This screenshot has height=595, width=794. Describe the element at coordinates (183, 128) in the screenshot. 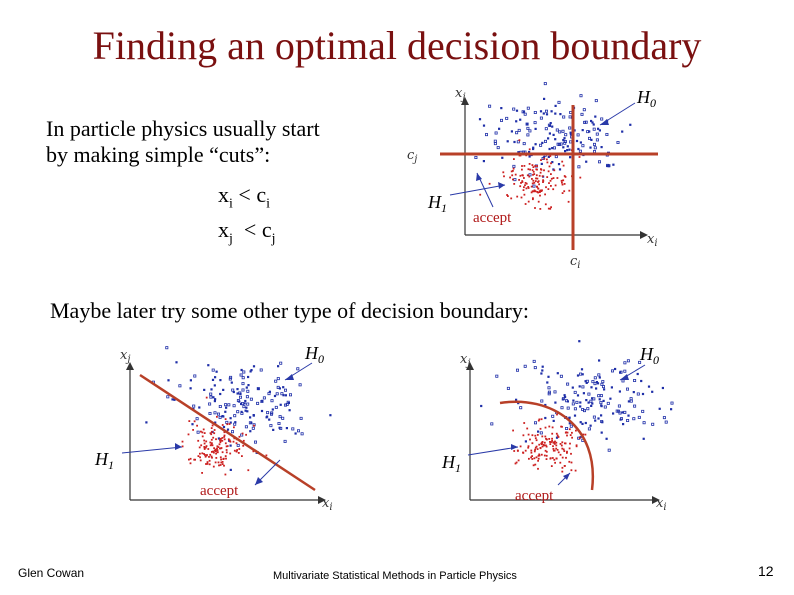

I see `intro-line-1: In particle physics usually start` at that location.